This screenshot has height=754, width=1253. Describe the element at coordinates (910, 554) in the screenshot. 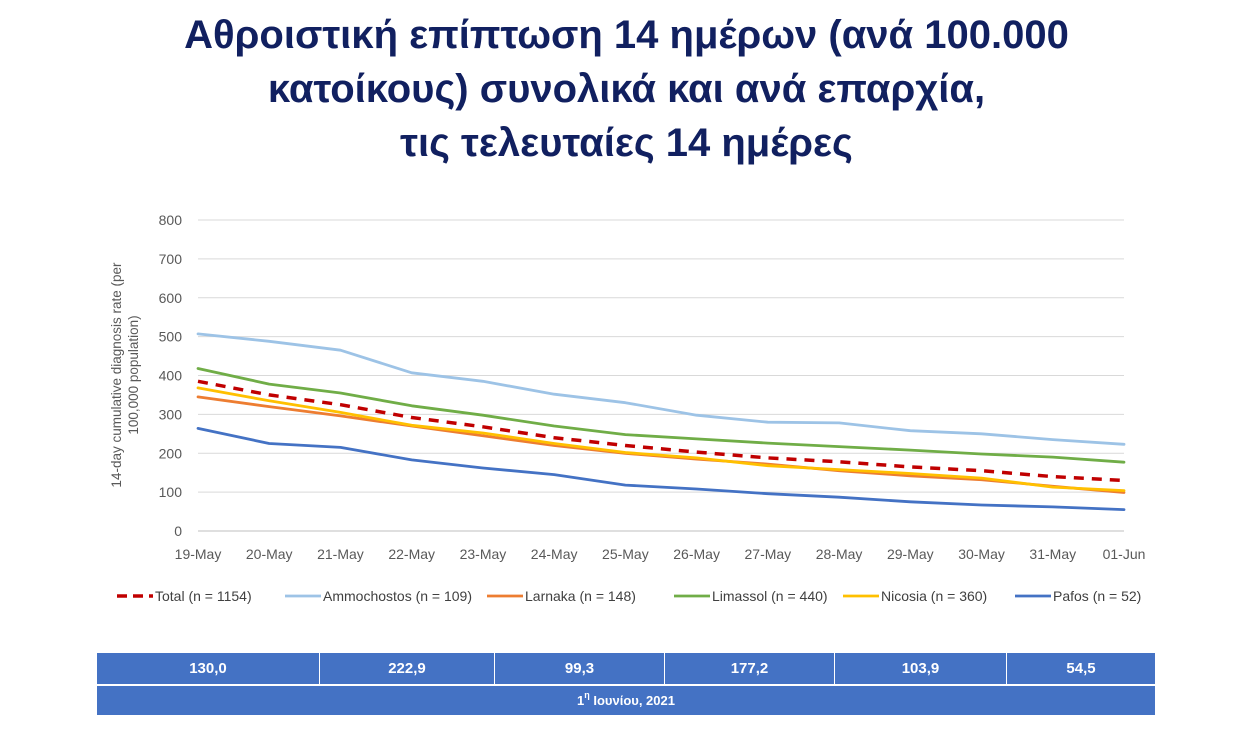

I see `x-tick-label: 29-May` at that location.